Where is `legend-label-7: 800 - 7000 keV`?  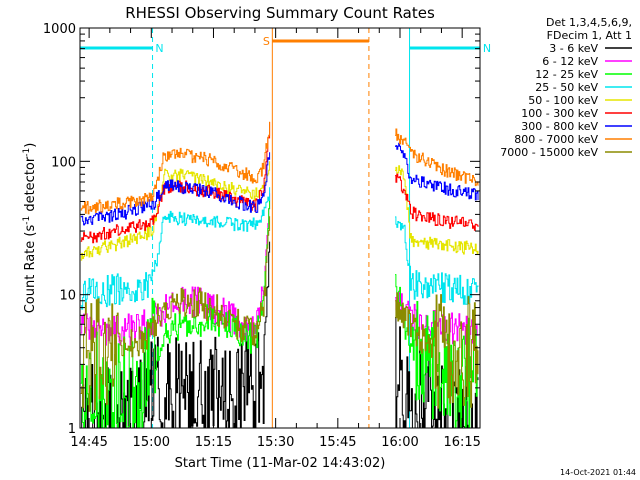 legend-label-7: 800 - 7000 keV is located at coordinates (556, 139).